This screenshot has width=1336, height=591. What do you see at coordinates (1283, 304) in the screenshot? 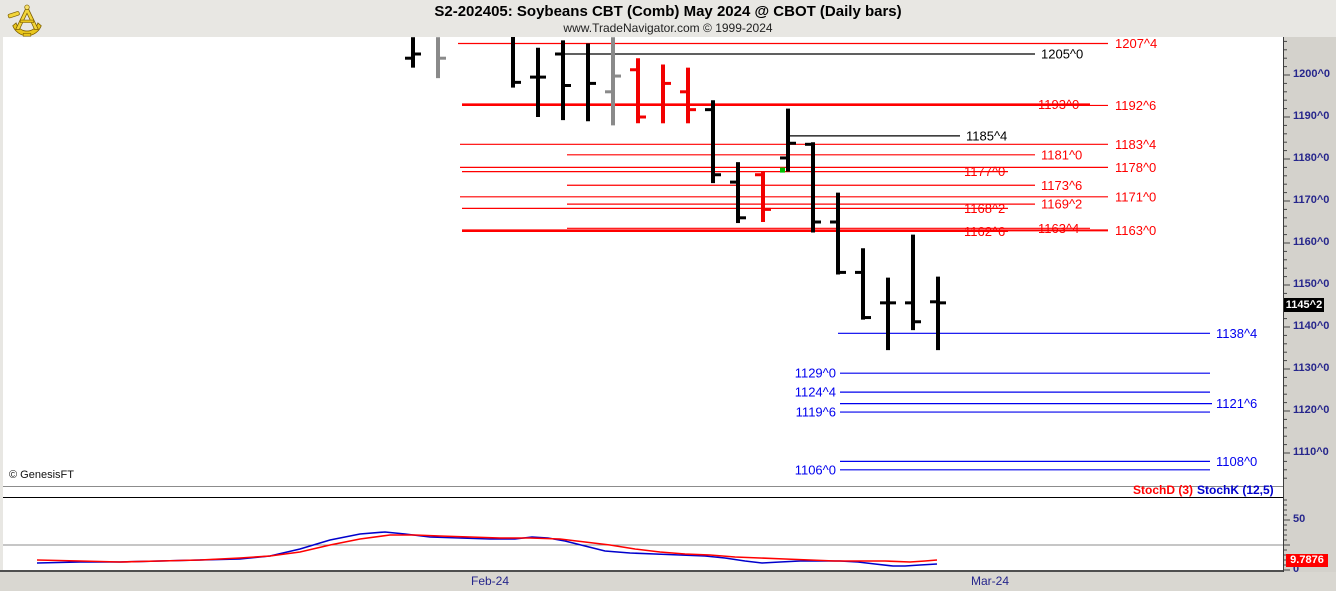
I see `axis-separator-line` at bounding box center [1283, 304].